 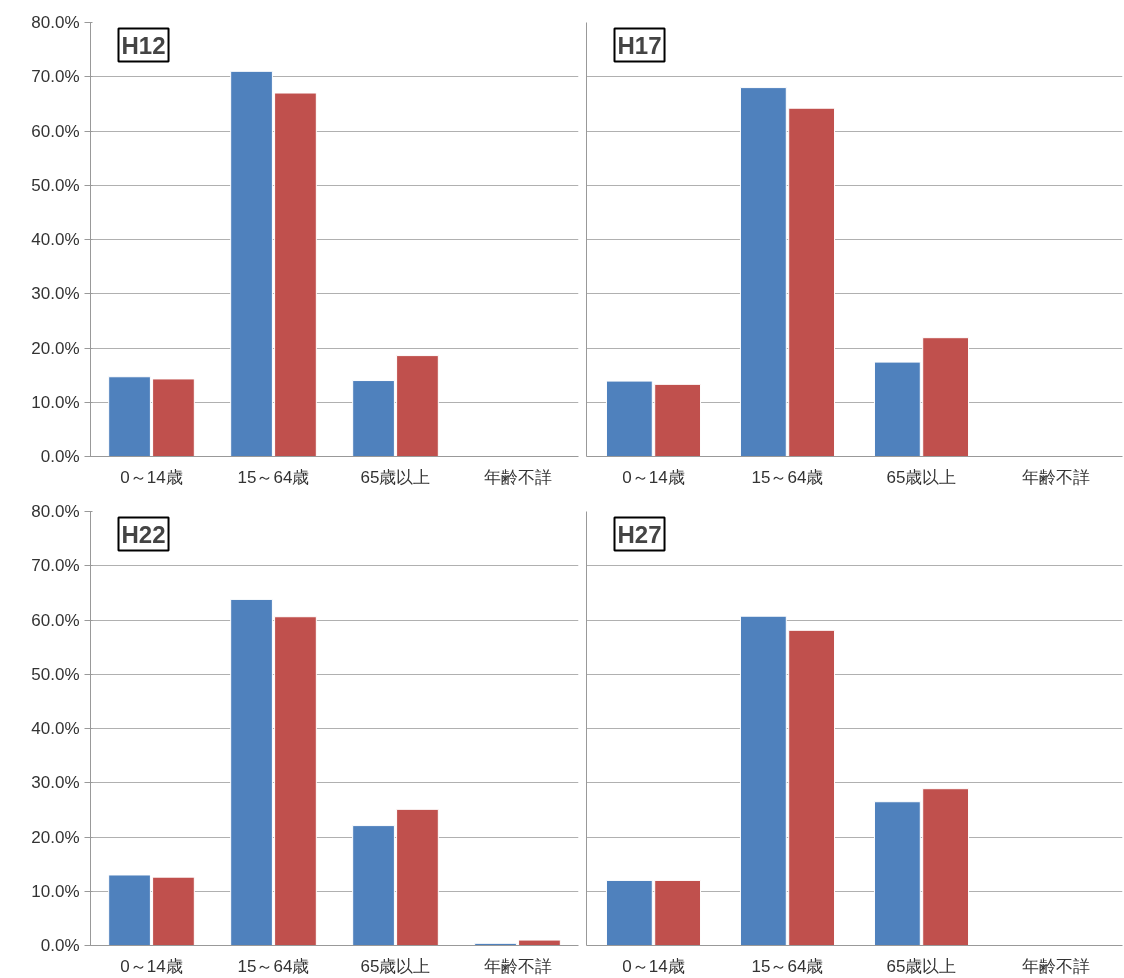 I want to click on chart-title: H22, so click(x=143, y=534).